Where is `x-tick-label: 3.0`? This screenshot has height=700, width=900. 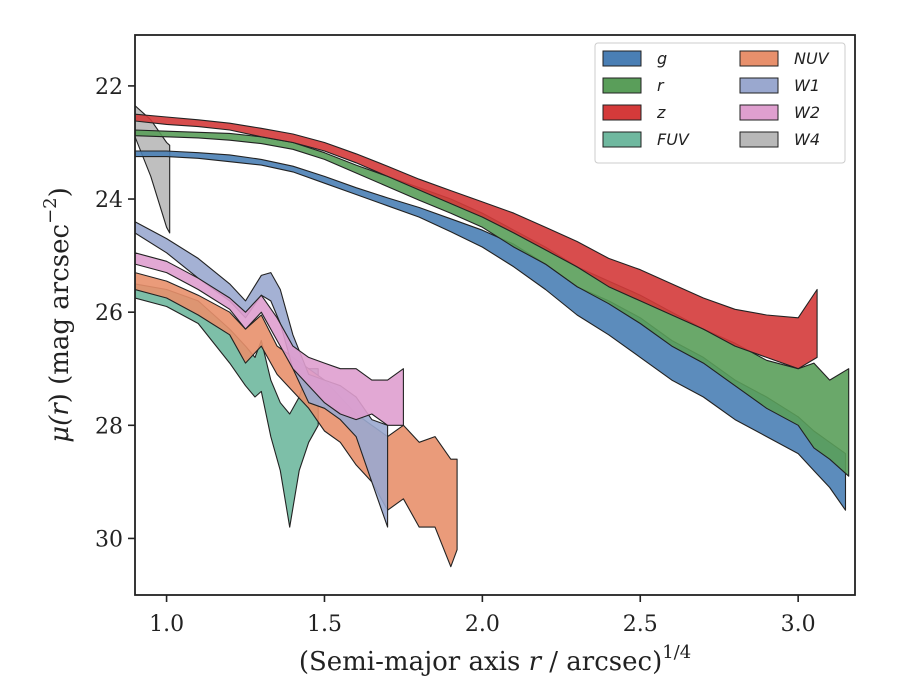 x-tick-label: 3.0 is located at coordinates (798, 624).